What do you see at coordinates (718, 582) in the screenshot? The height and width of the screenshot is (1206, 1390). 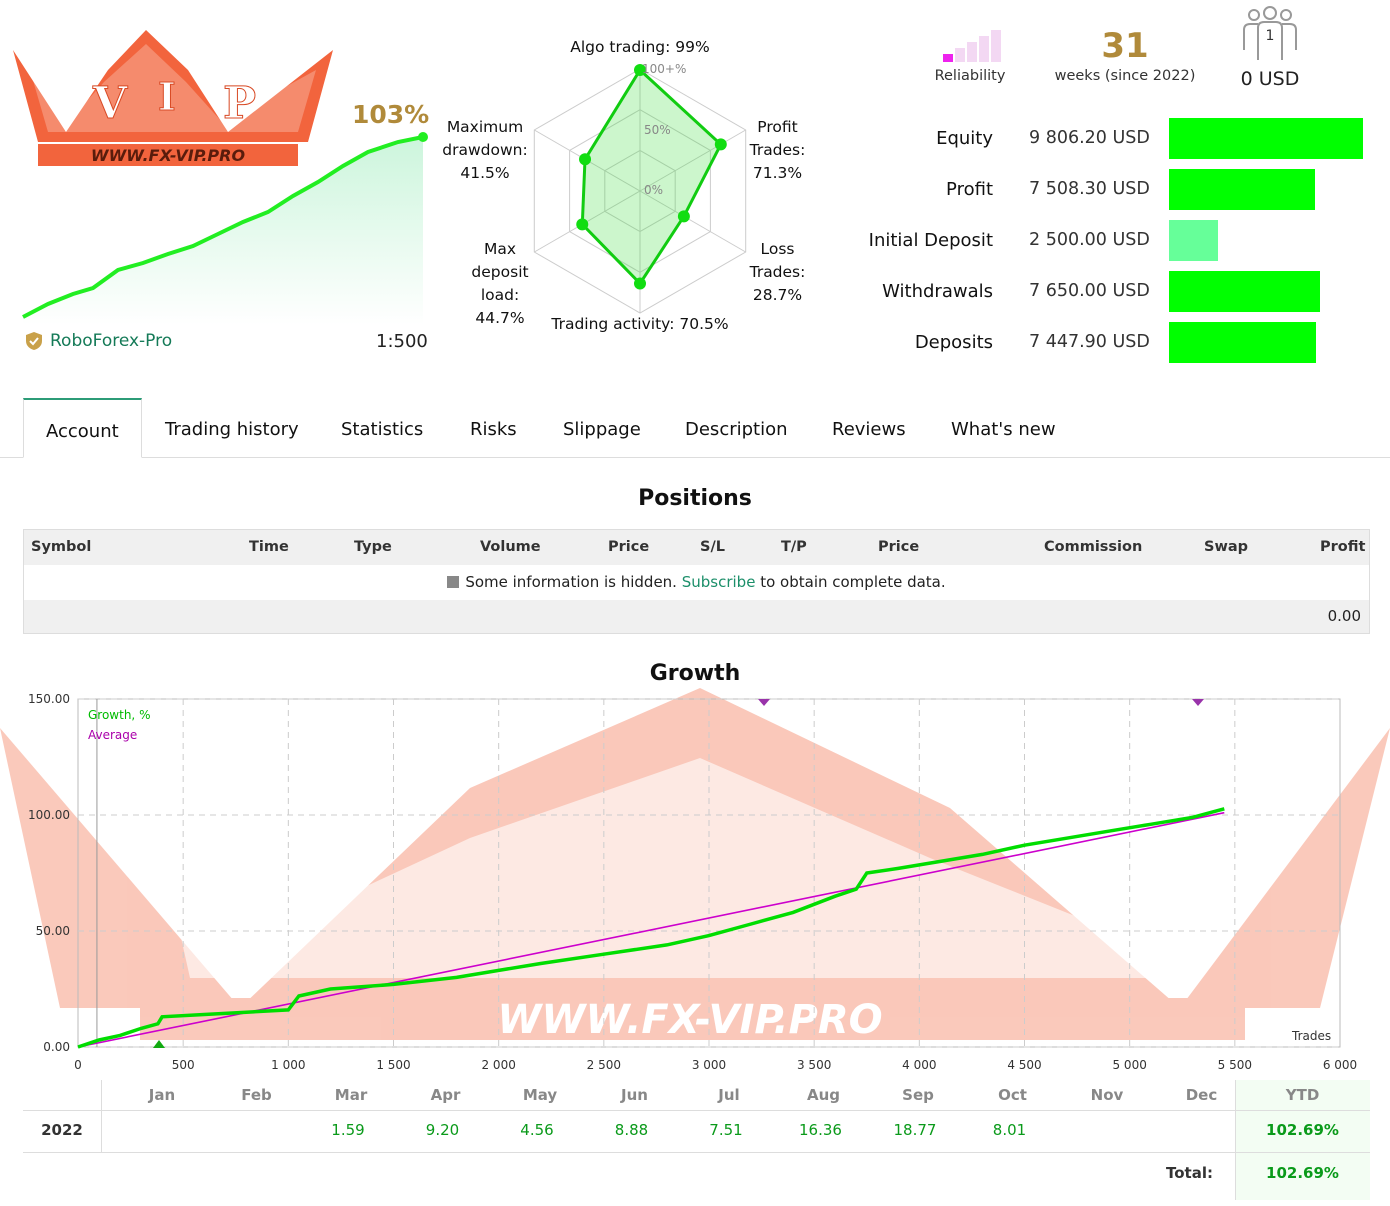 I see `subscribe-link: Subscribe` at bounding box center [718, 582].